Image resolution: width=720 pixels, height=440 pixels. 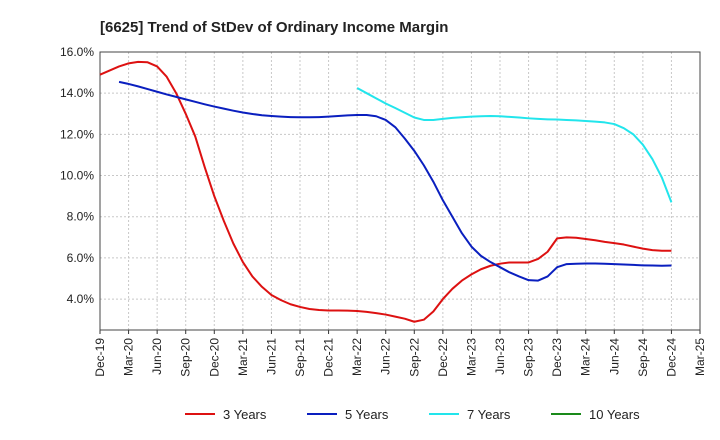 I want to click on y-tick-label: 8.0%, so click(x=81, y=217).